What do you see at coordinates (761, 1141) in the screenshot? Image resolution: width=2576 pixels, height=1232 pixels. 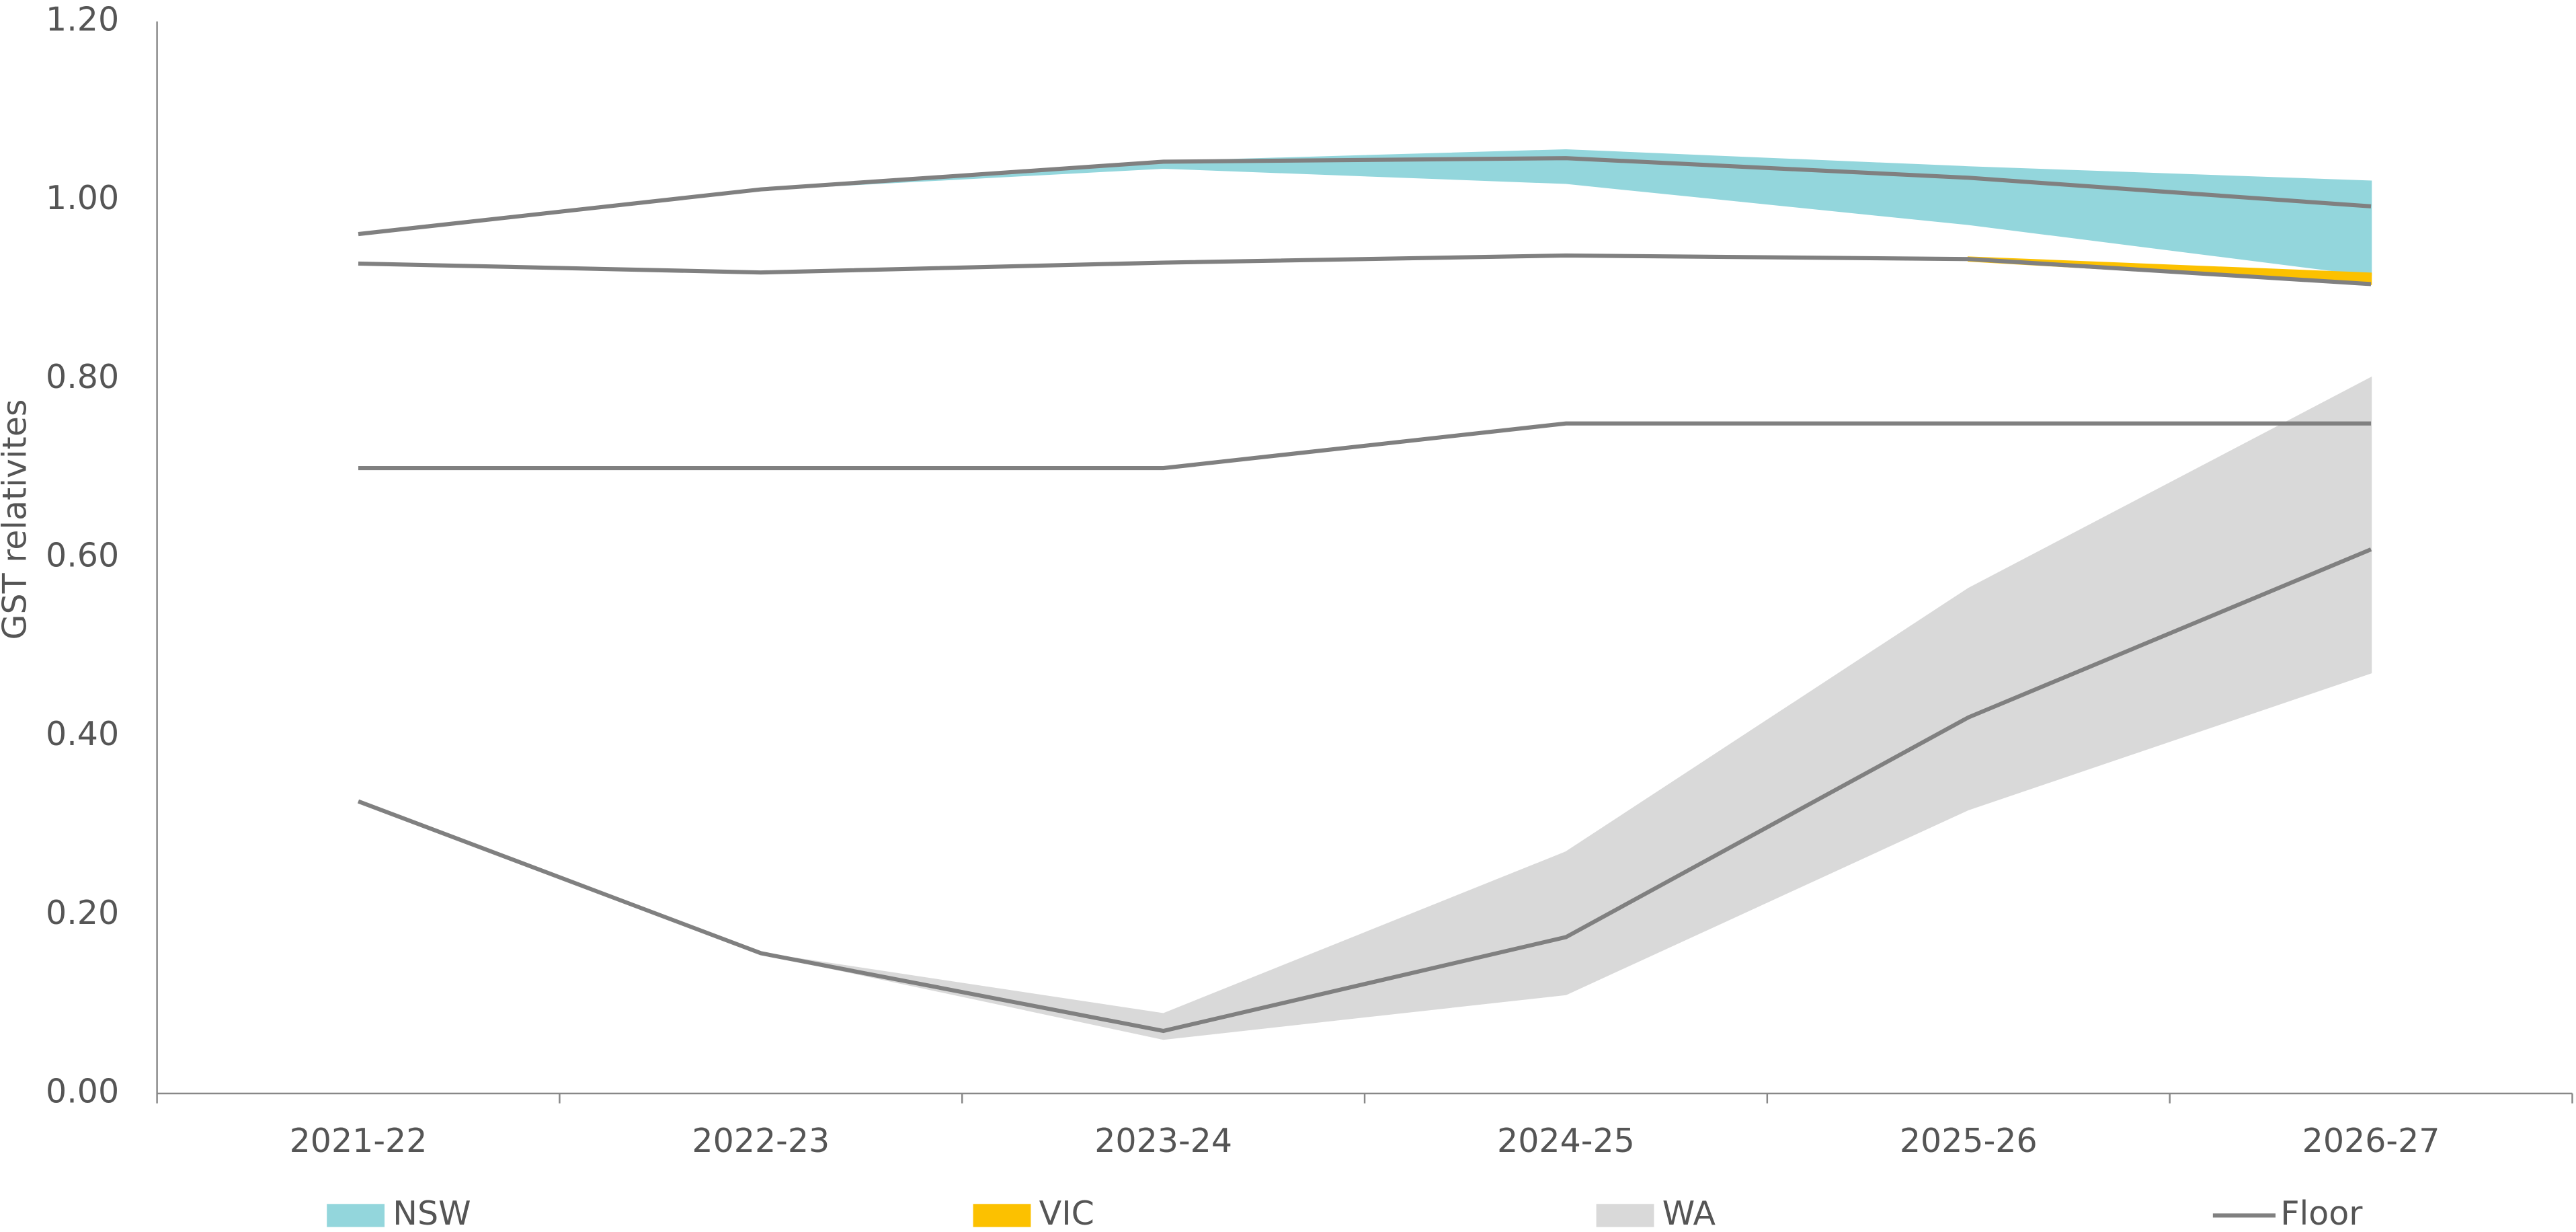 I see `x-tick-label: 2022-23` at bounding box center [761, 1141].